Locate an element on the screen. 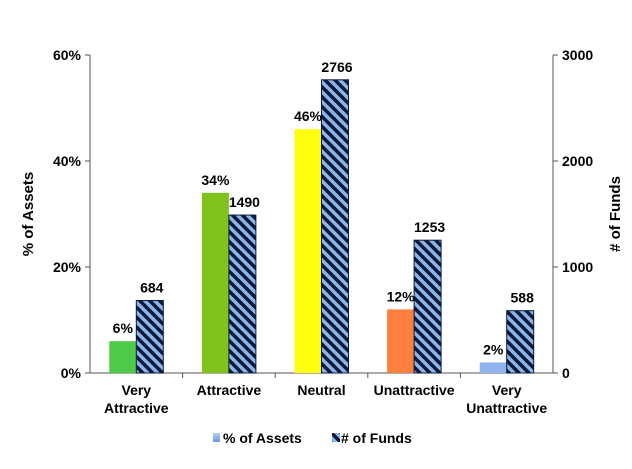 The image size is (632, 469). data-label-assets: 46% is located at coordinates (308, 116).